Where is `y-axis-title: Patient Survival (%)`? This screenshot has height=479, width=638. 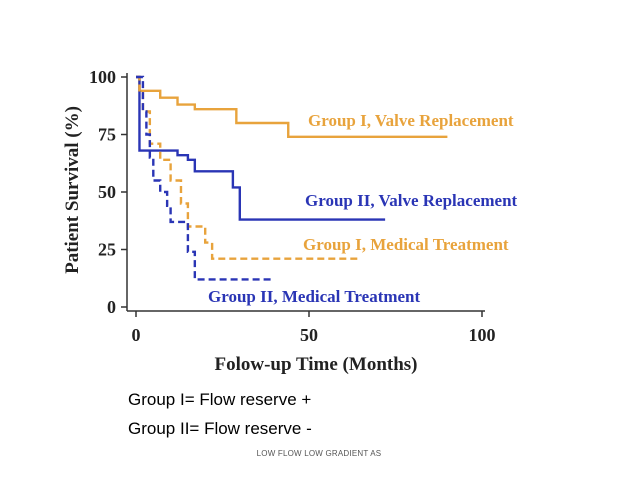
y-axis-title: Patient Survival (%) is located at coordinates (72, 190).